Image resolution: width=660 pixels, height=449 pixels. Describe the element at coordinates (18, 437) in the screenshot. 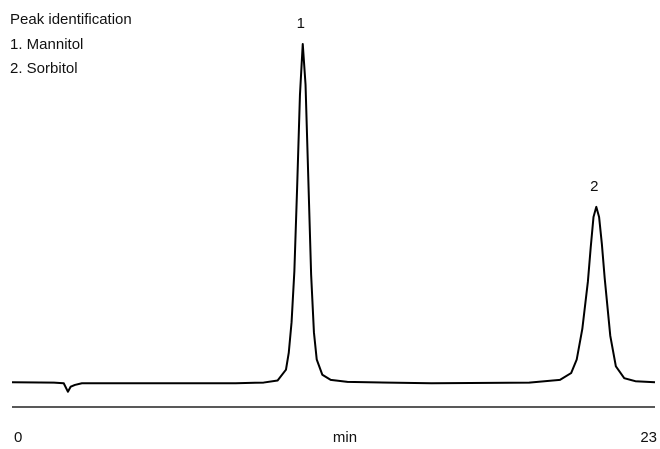

I see `x-tick-label: 0` at that location.